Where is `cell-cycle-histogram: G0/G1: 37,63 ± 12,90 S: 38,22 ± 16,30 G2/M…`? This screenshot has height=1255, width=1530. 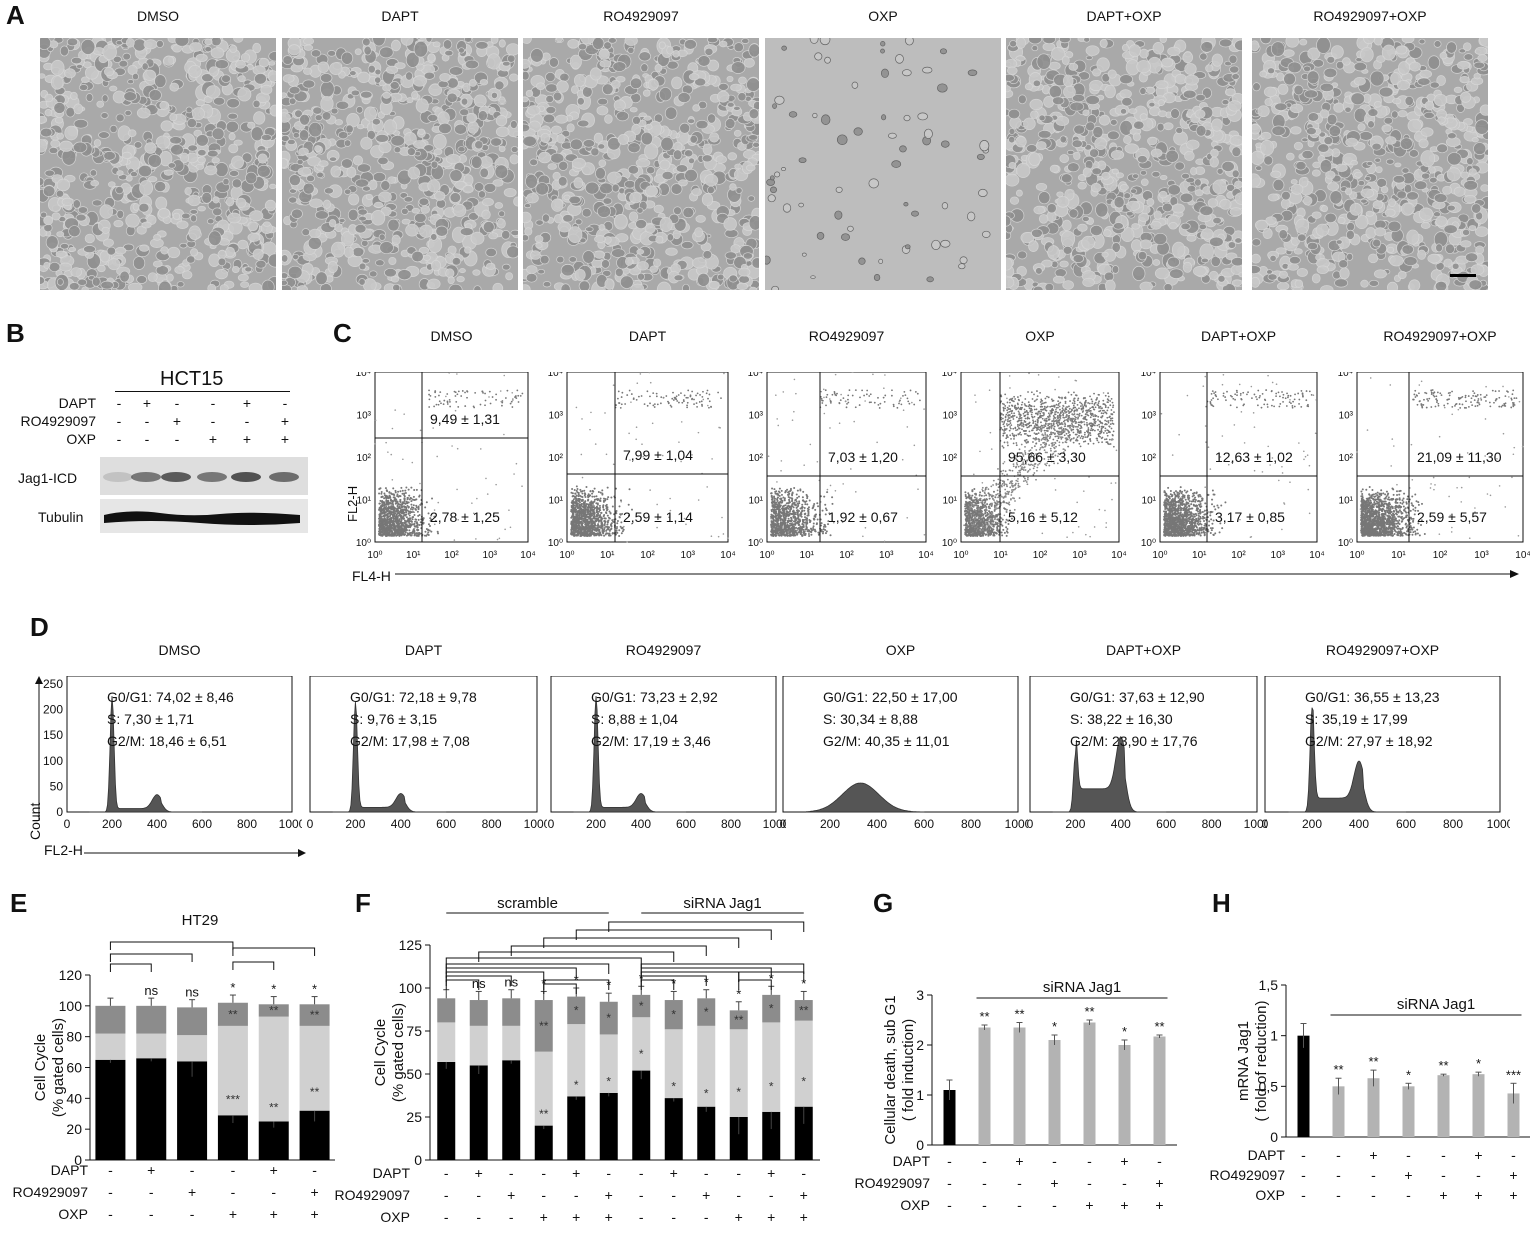
cell-cycle-histogram: G0/G1: 37,63 ± 12,90 S: 38,22 ± 16,30 G2/M… is located at coordinates (1147, 753).